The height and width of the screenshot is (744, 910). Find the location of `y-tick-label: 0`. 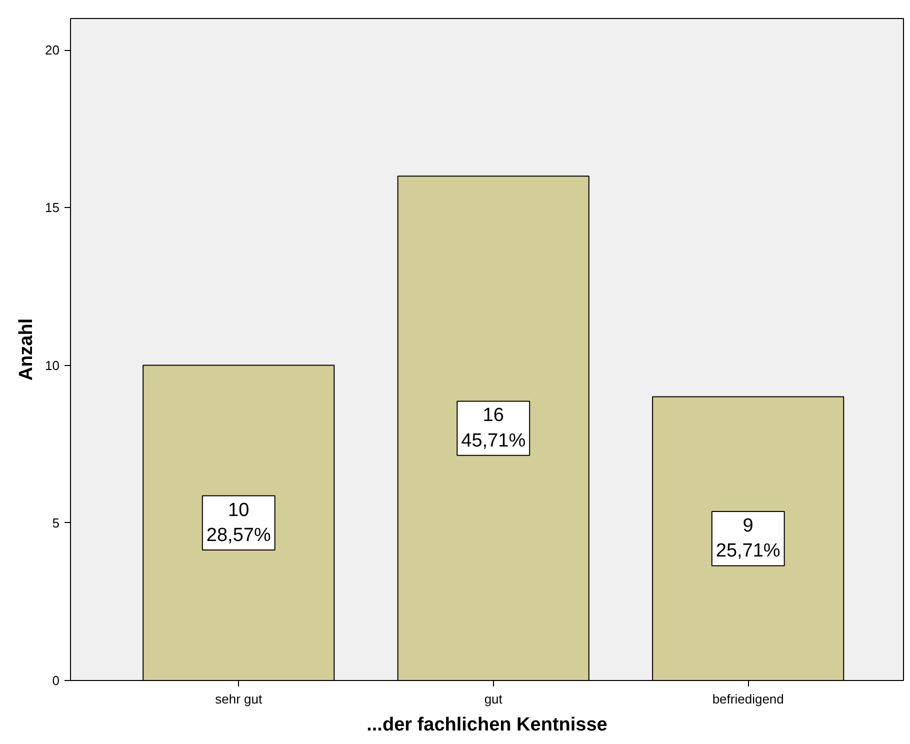

y-tick-label: 0 is located at coordinates (56, 680).